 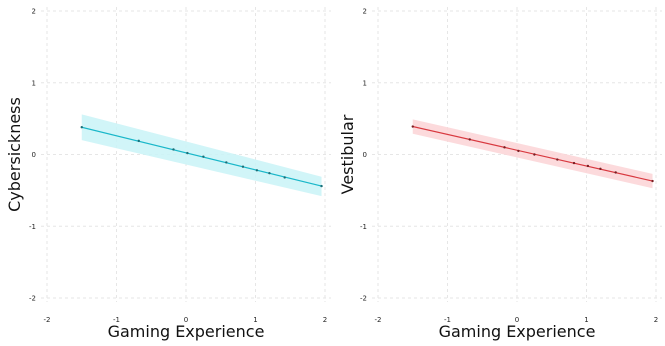 What do you see at coordinates (347, 154) in the screenshot?
I see `y-axis-title: Vestibular` at bounding box center [347, 154].